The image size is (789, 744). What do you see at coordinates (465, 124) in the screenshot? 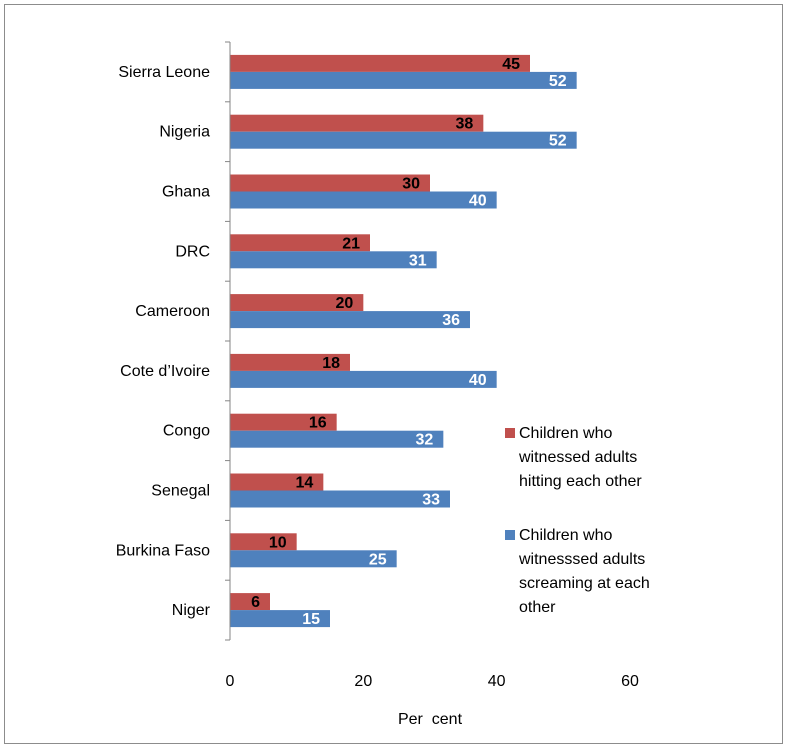
I see `data-label-series-1: 38` at bounding box center [465, 124].